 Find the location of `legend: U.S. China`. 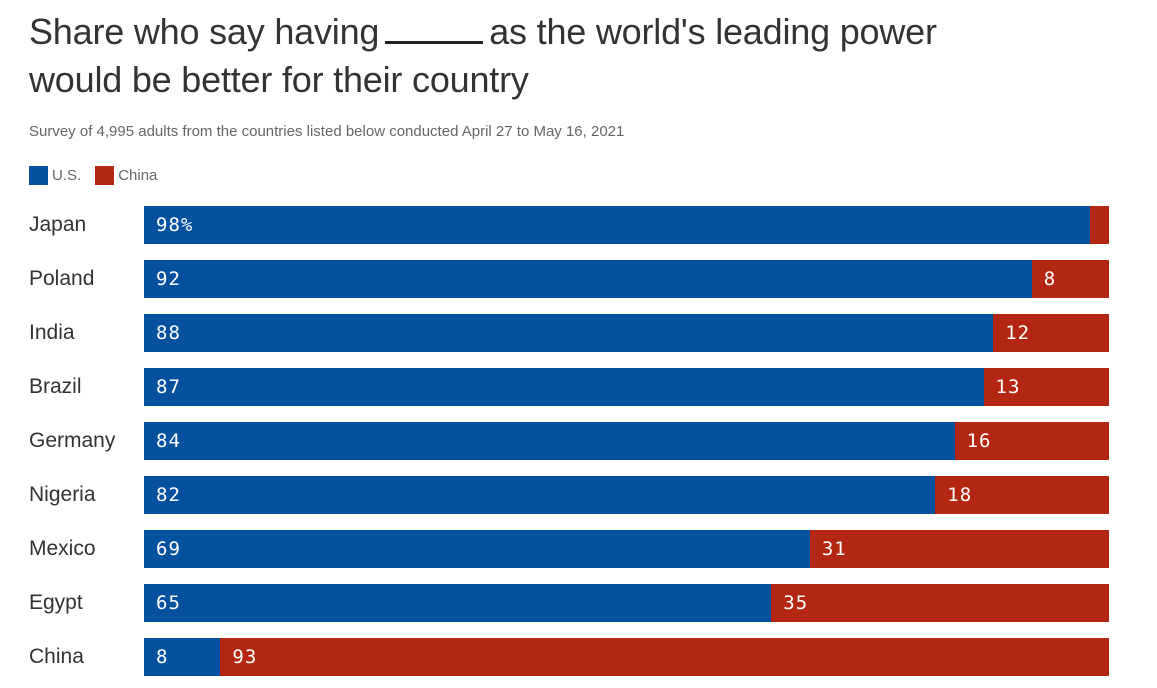

legend: U.S. China is located at coordinates (100, 175).